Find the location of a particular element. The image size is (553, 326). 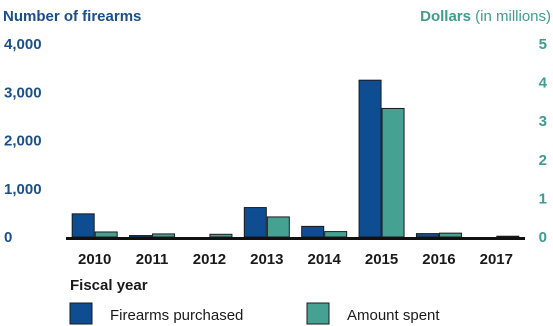

left-tick-label: 1,000 is located at coordinates (23, 189).